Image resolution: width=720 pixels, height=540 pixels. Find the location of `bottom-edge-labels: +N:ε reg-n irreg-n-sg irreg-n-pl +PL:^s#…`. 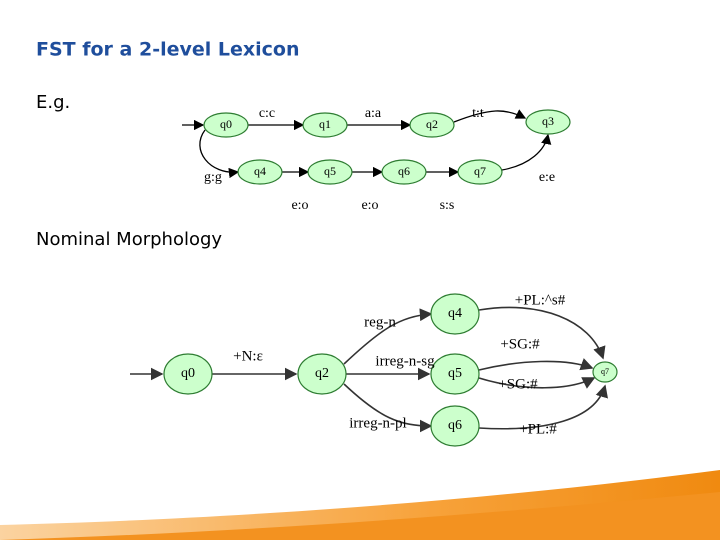

bottom-edge-labels: +N:ε reg-n irreg-n-sg irreg-n-pl +PL:^s#… is located at coordinates (399, 364).